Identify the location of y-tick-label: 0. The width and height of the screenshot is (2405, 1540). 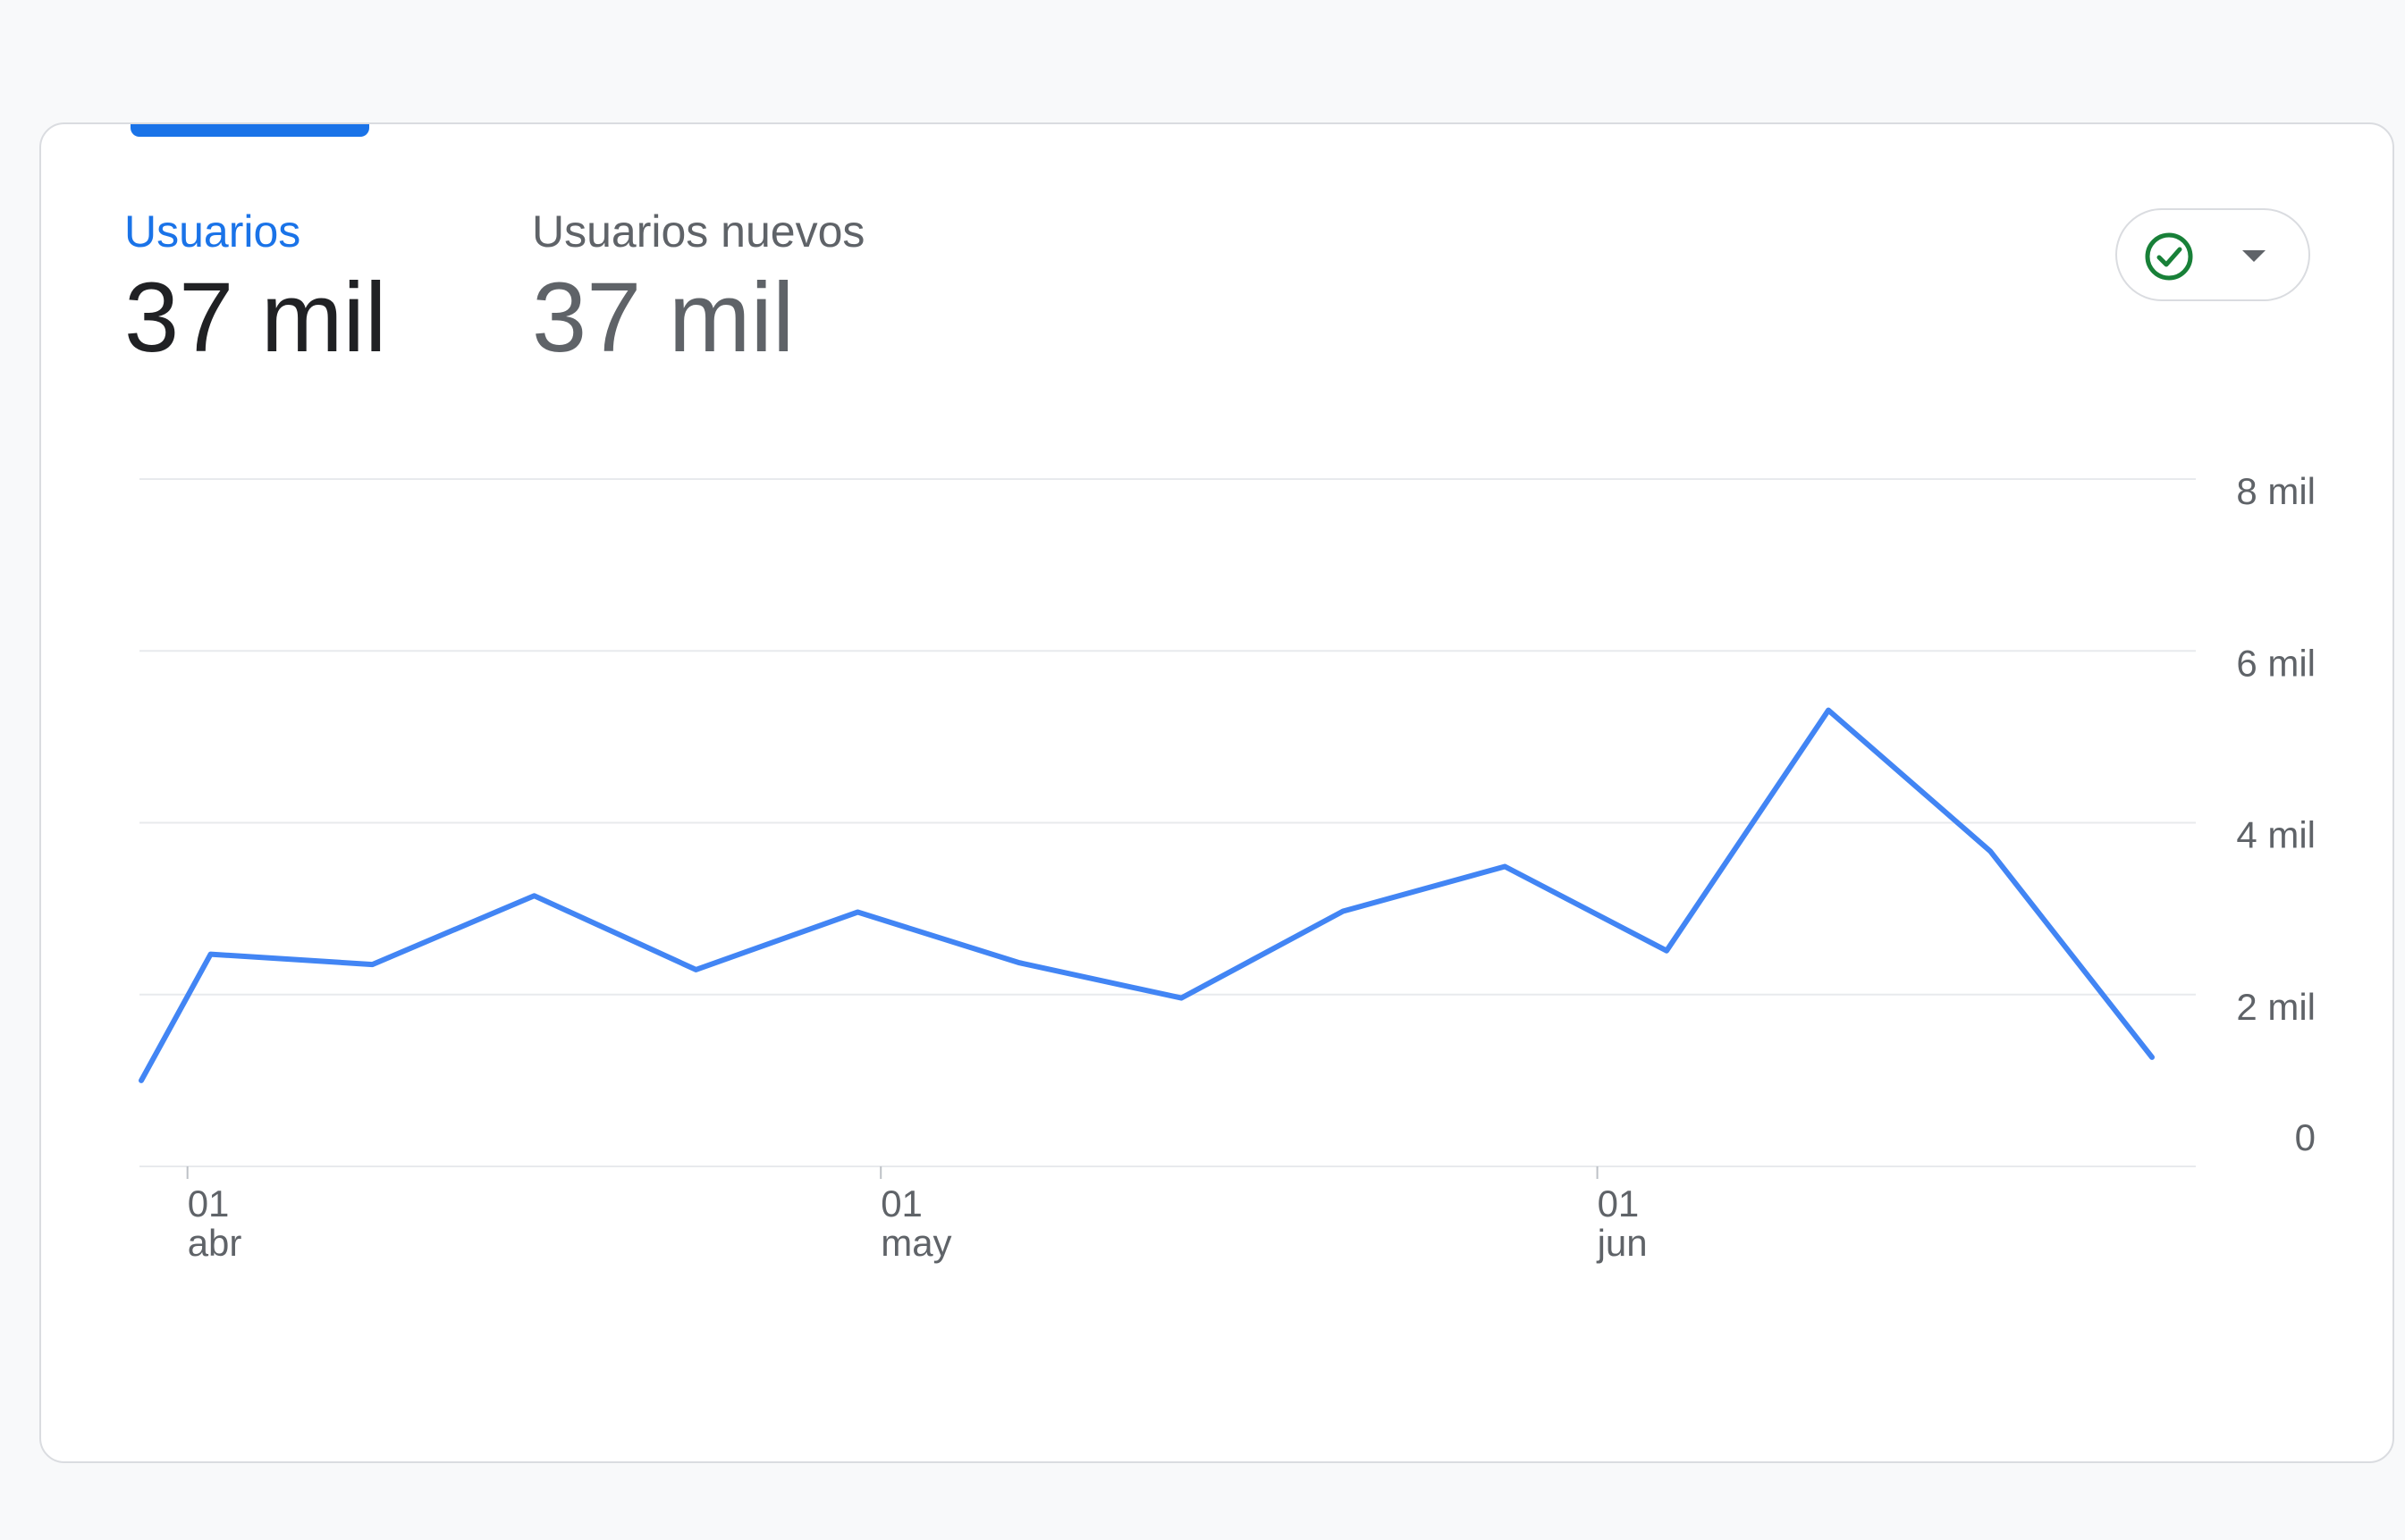
(2305, 1137).